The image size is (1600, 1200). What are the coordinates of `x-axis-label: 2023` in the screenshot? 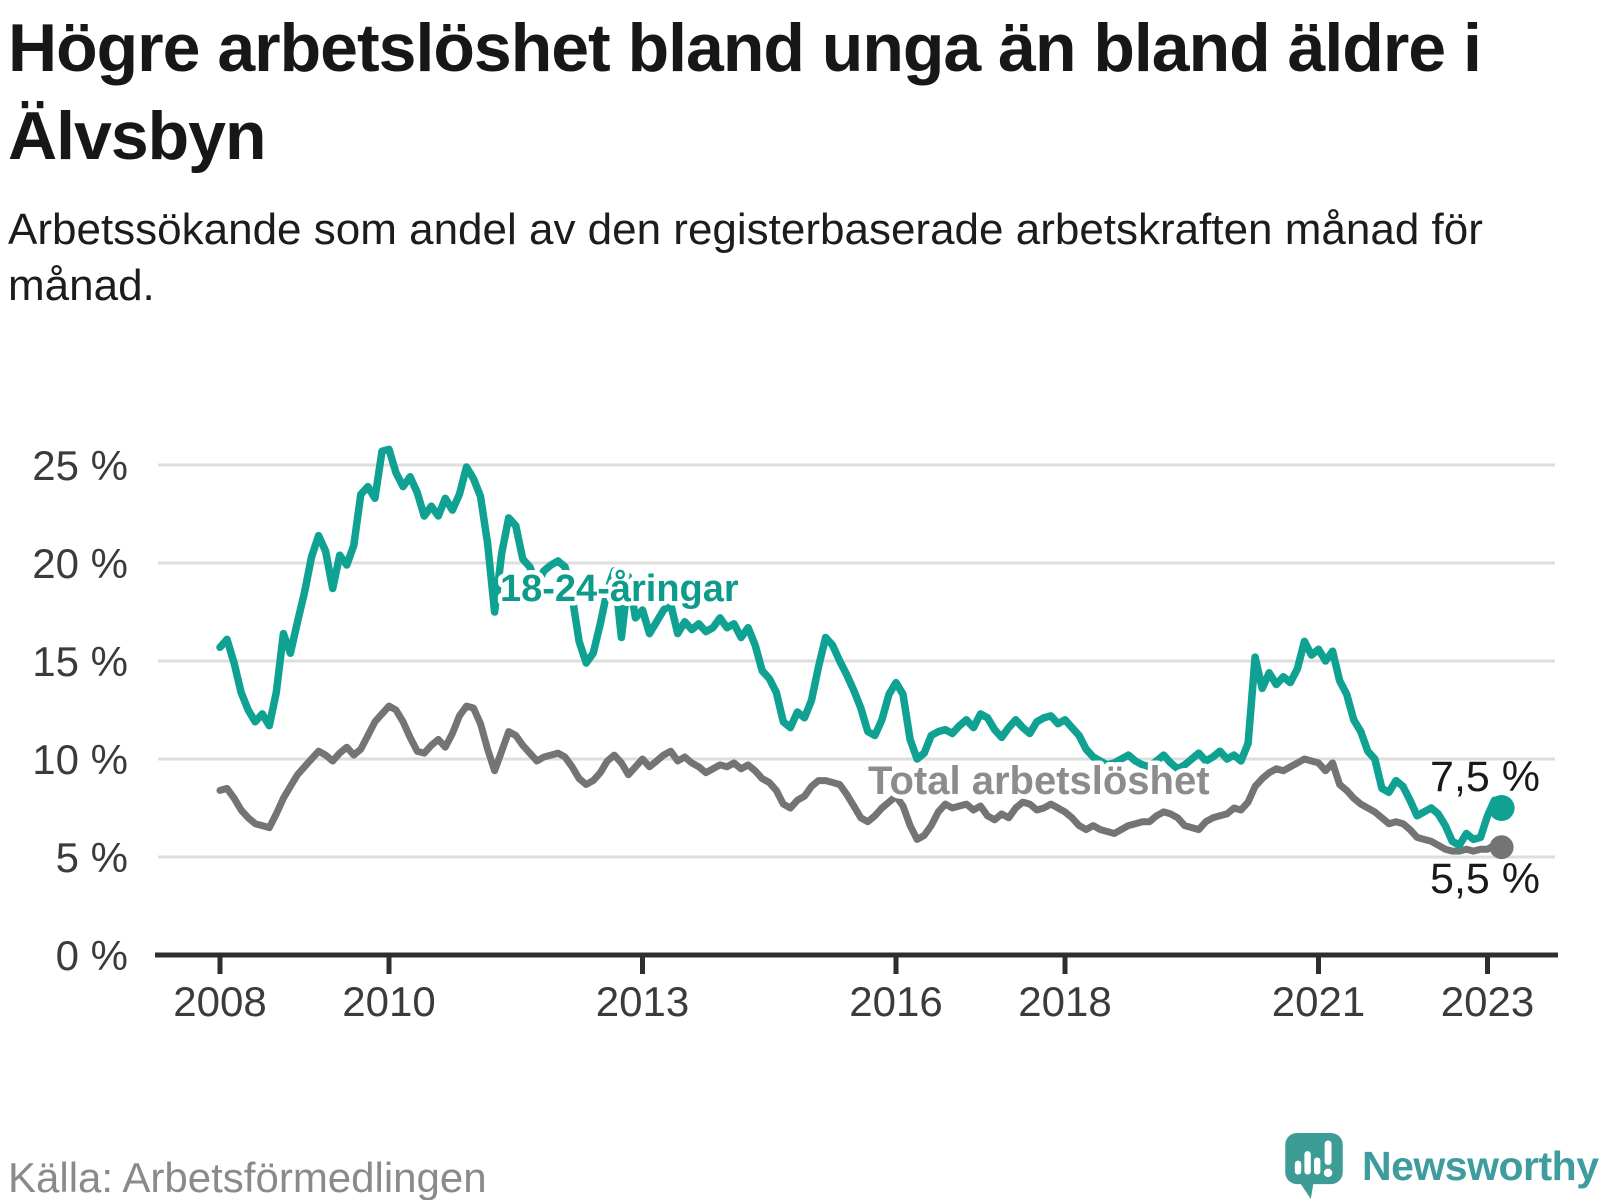 It's located at (1487, 1001).